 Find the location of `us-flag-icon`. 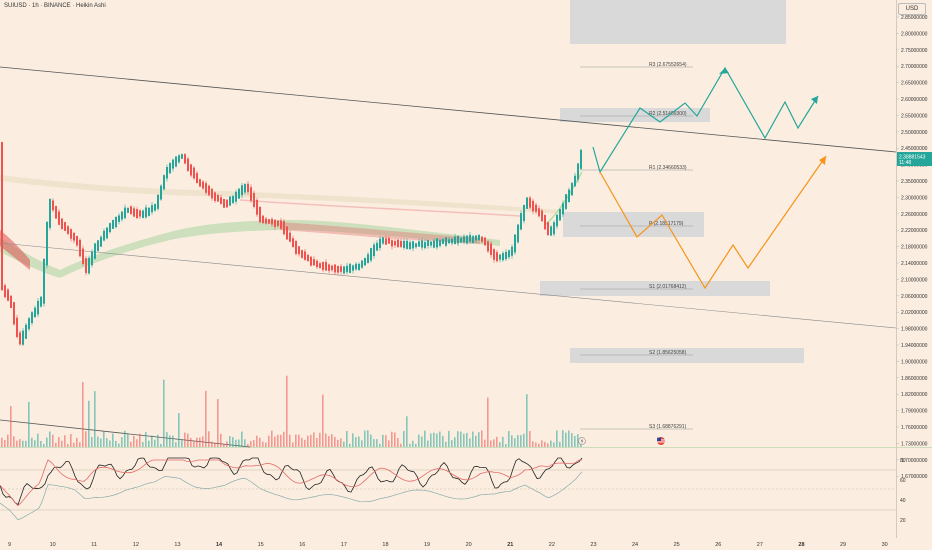

us-flag-icon is located at coordinates (661, 441).